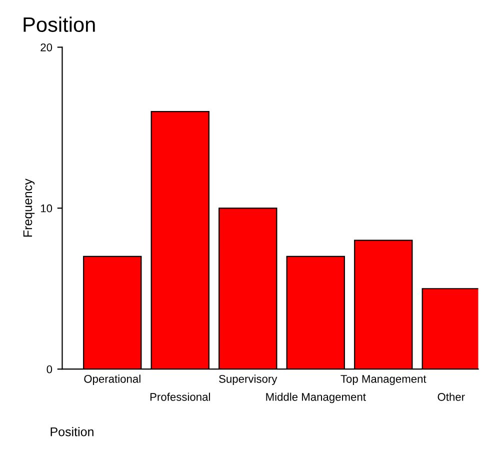 Image resolution: width=490 pixels, height=454 pixels. What do you see at coordinates (451, 396) in the screenshot?
I see `x-tick-label: Other` at bounding box center [451, 396].